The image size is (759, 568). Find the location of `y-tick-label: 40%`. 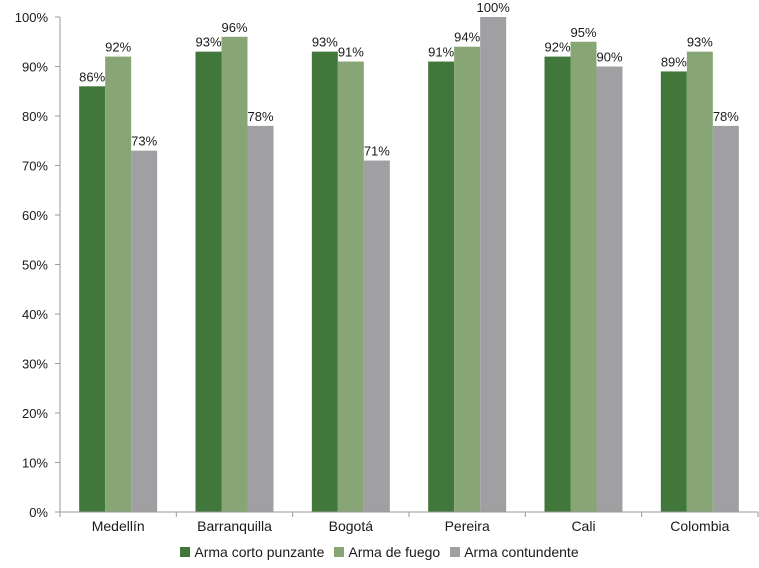

y-tick-label: 40% is located at coordinates (35, 314).